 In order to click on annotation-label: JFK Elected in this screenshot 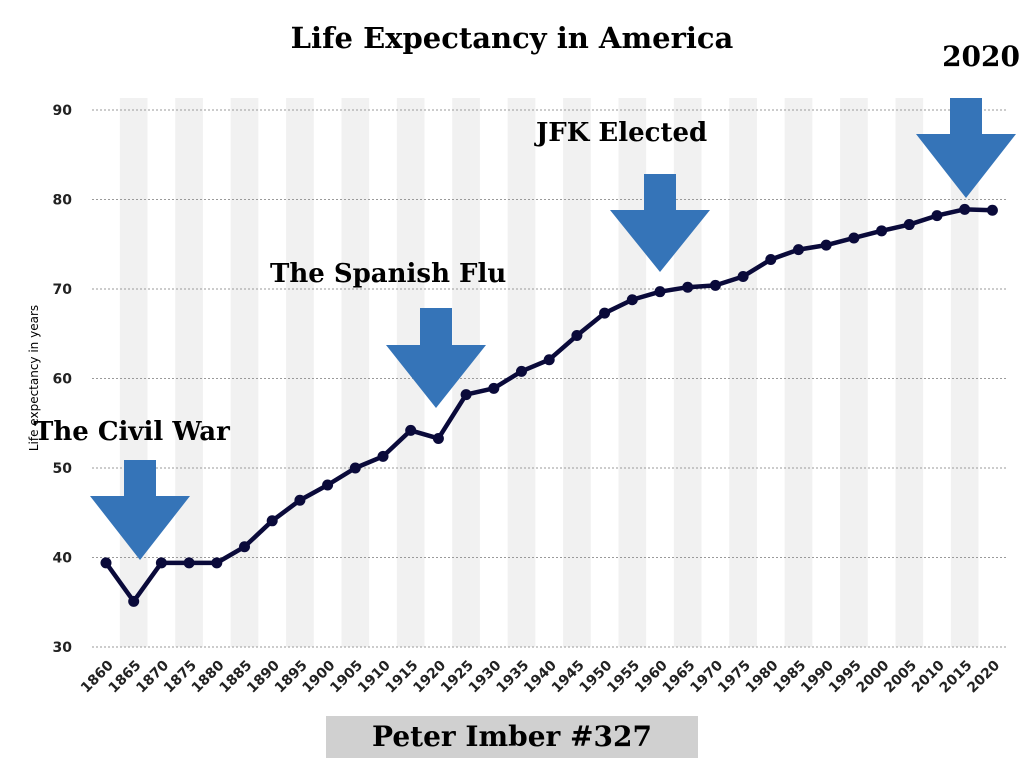, I will do `click(620, 133)`.